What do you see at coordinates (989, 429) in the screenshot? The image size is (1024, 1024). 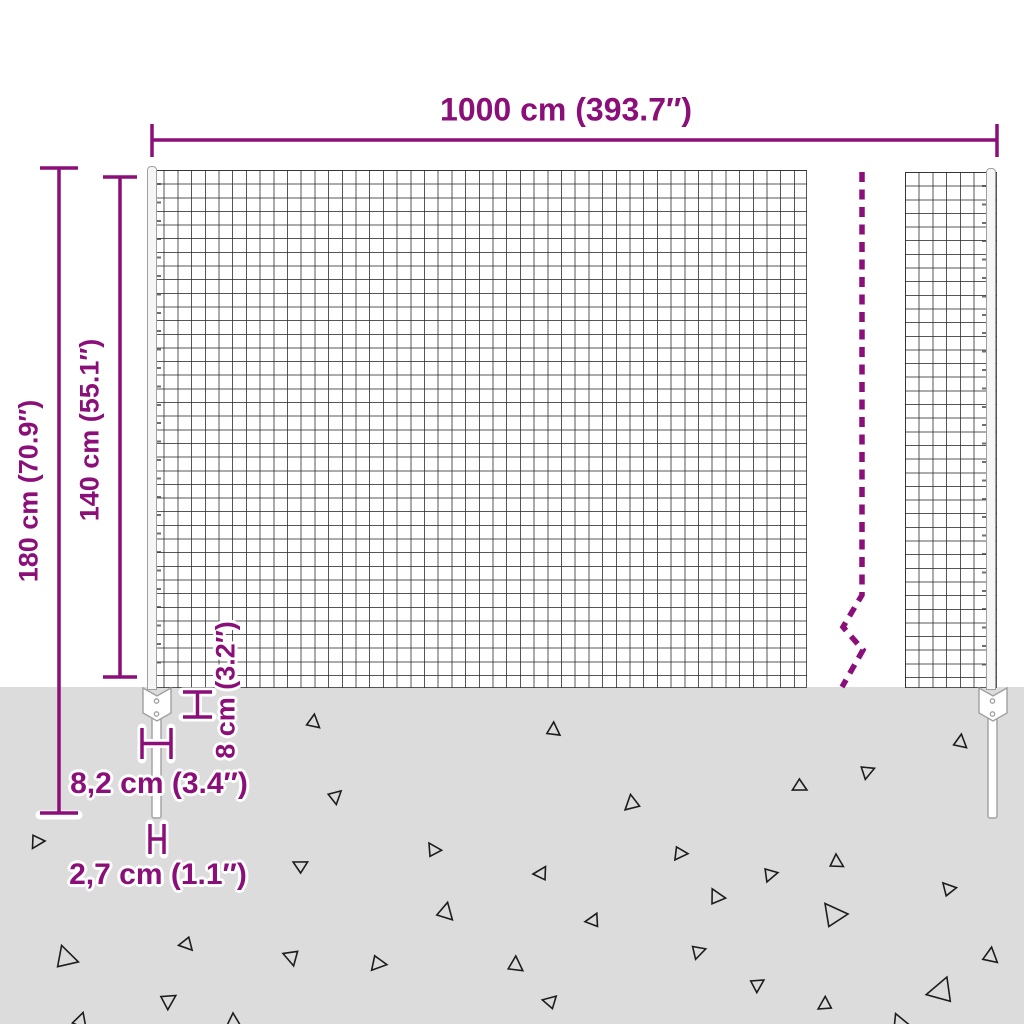 I see `fence-post-right` at bounding box center [989, 429].